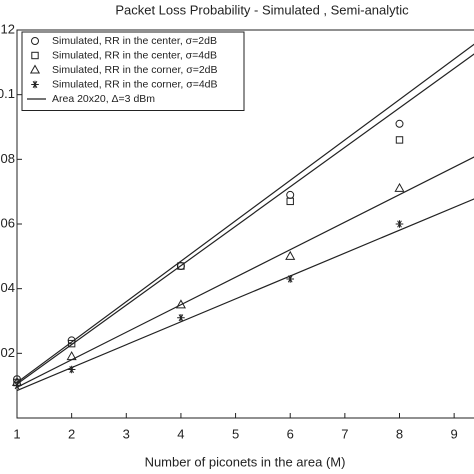  Describe the element at coordinates (134, 41) in the screenshot. I see `legend-label: Simulated, RR in the center, σ=2dB` at that location.